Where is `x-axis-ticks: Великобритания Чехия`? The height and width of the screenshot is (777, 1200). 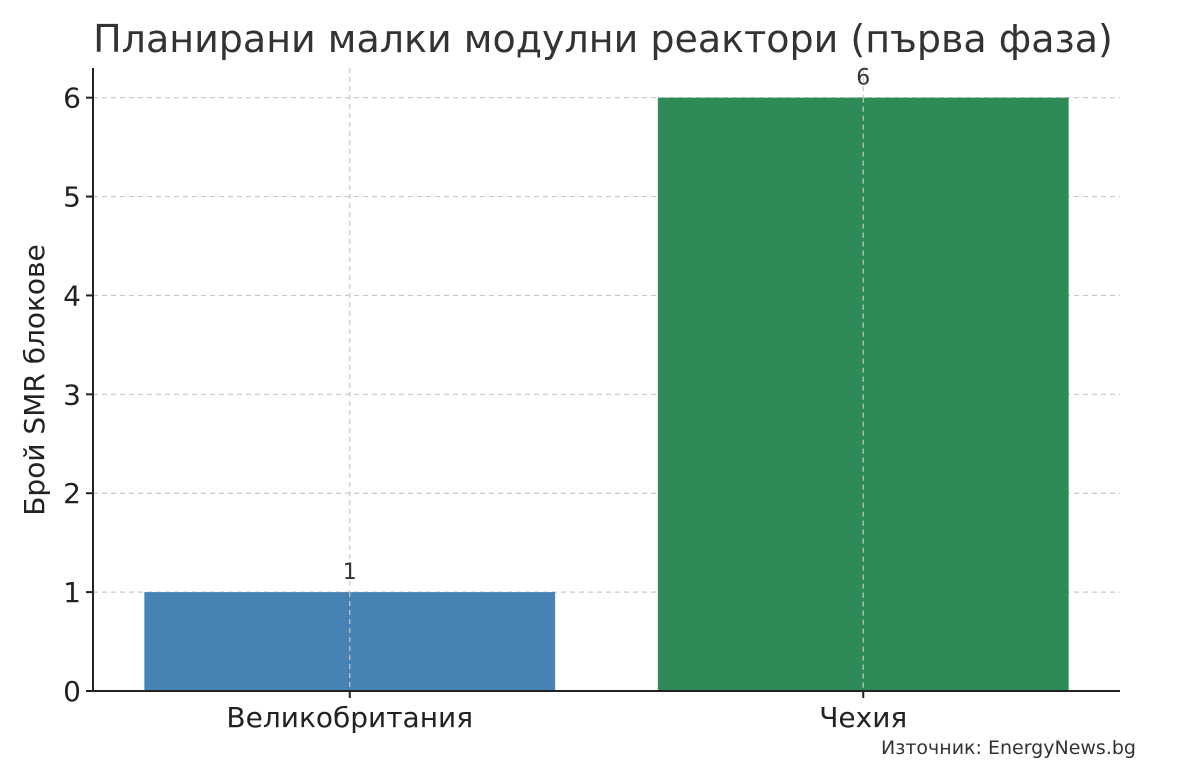
x-axis-ticks: Великобритания Чехия is located at coordinates (566, 712).